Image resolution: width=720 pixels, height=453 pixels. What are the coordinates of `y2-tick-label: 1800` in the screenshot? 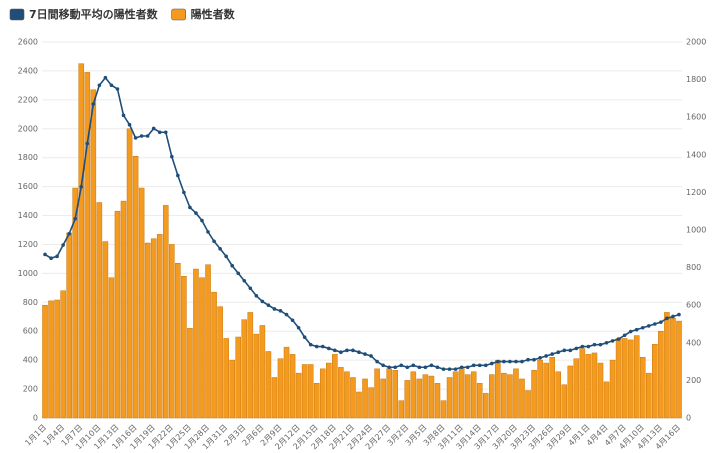 It's located at (696, 79).